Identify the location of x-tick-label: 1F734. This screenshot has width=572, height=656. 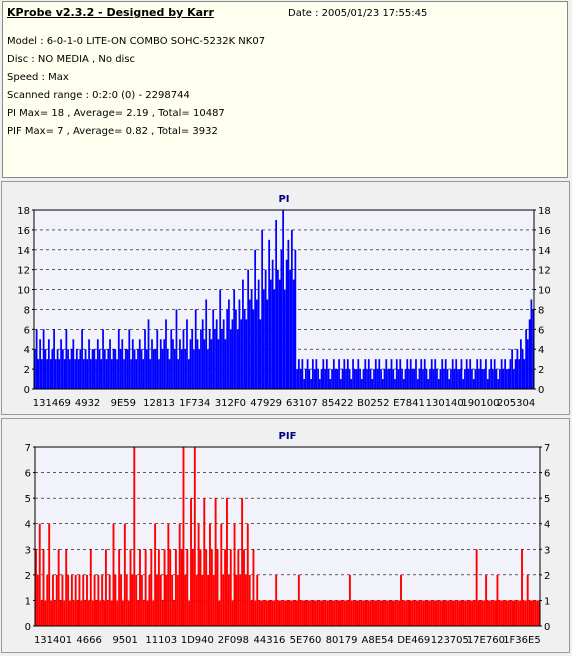
(194, 403).